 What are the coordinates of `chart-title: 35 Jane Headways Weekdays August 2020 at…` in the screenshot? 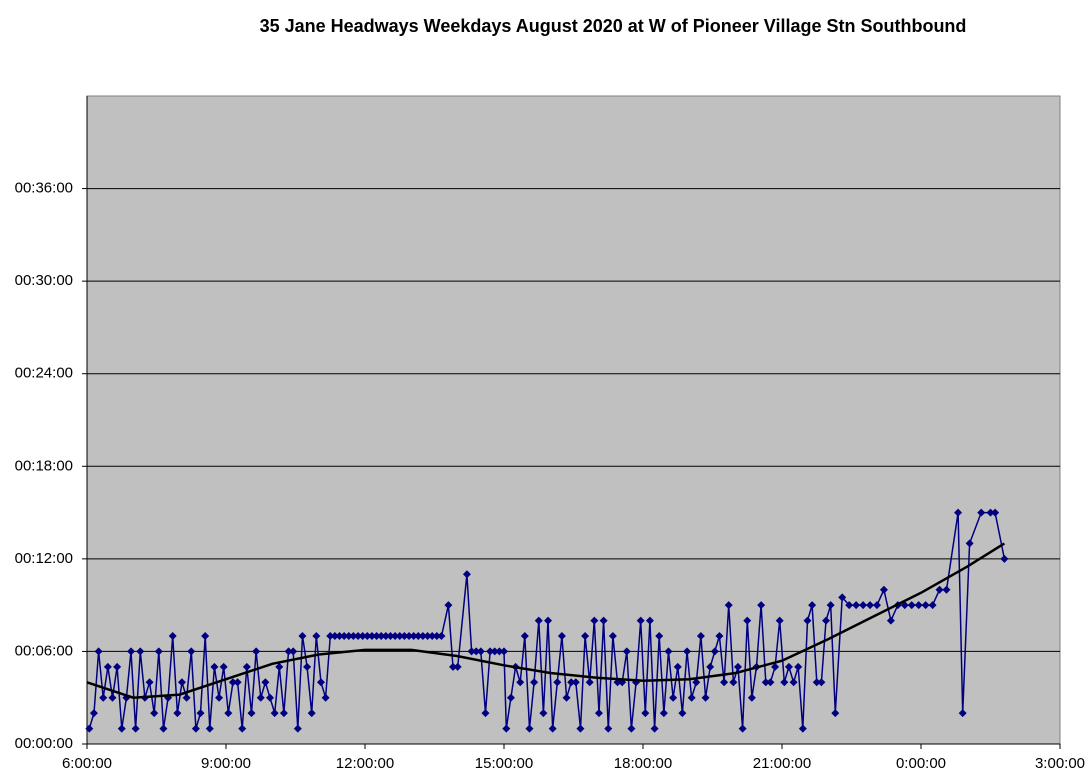 It's located at (613, 26).